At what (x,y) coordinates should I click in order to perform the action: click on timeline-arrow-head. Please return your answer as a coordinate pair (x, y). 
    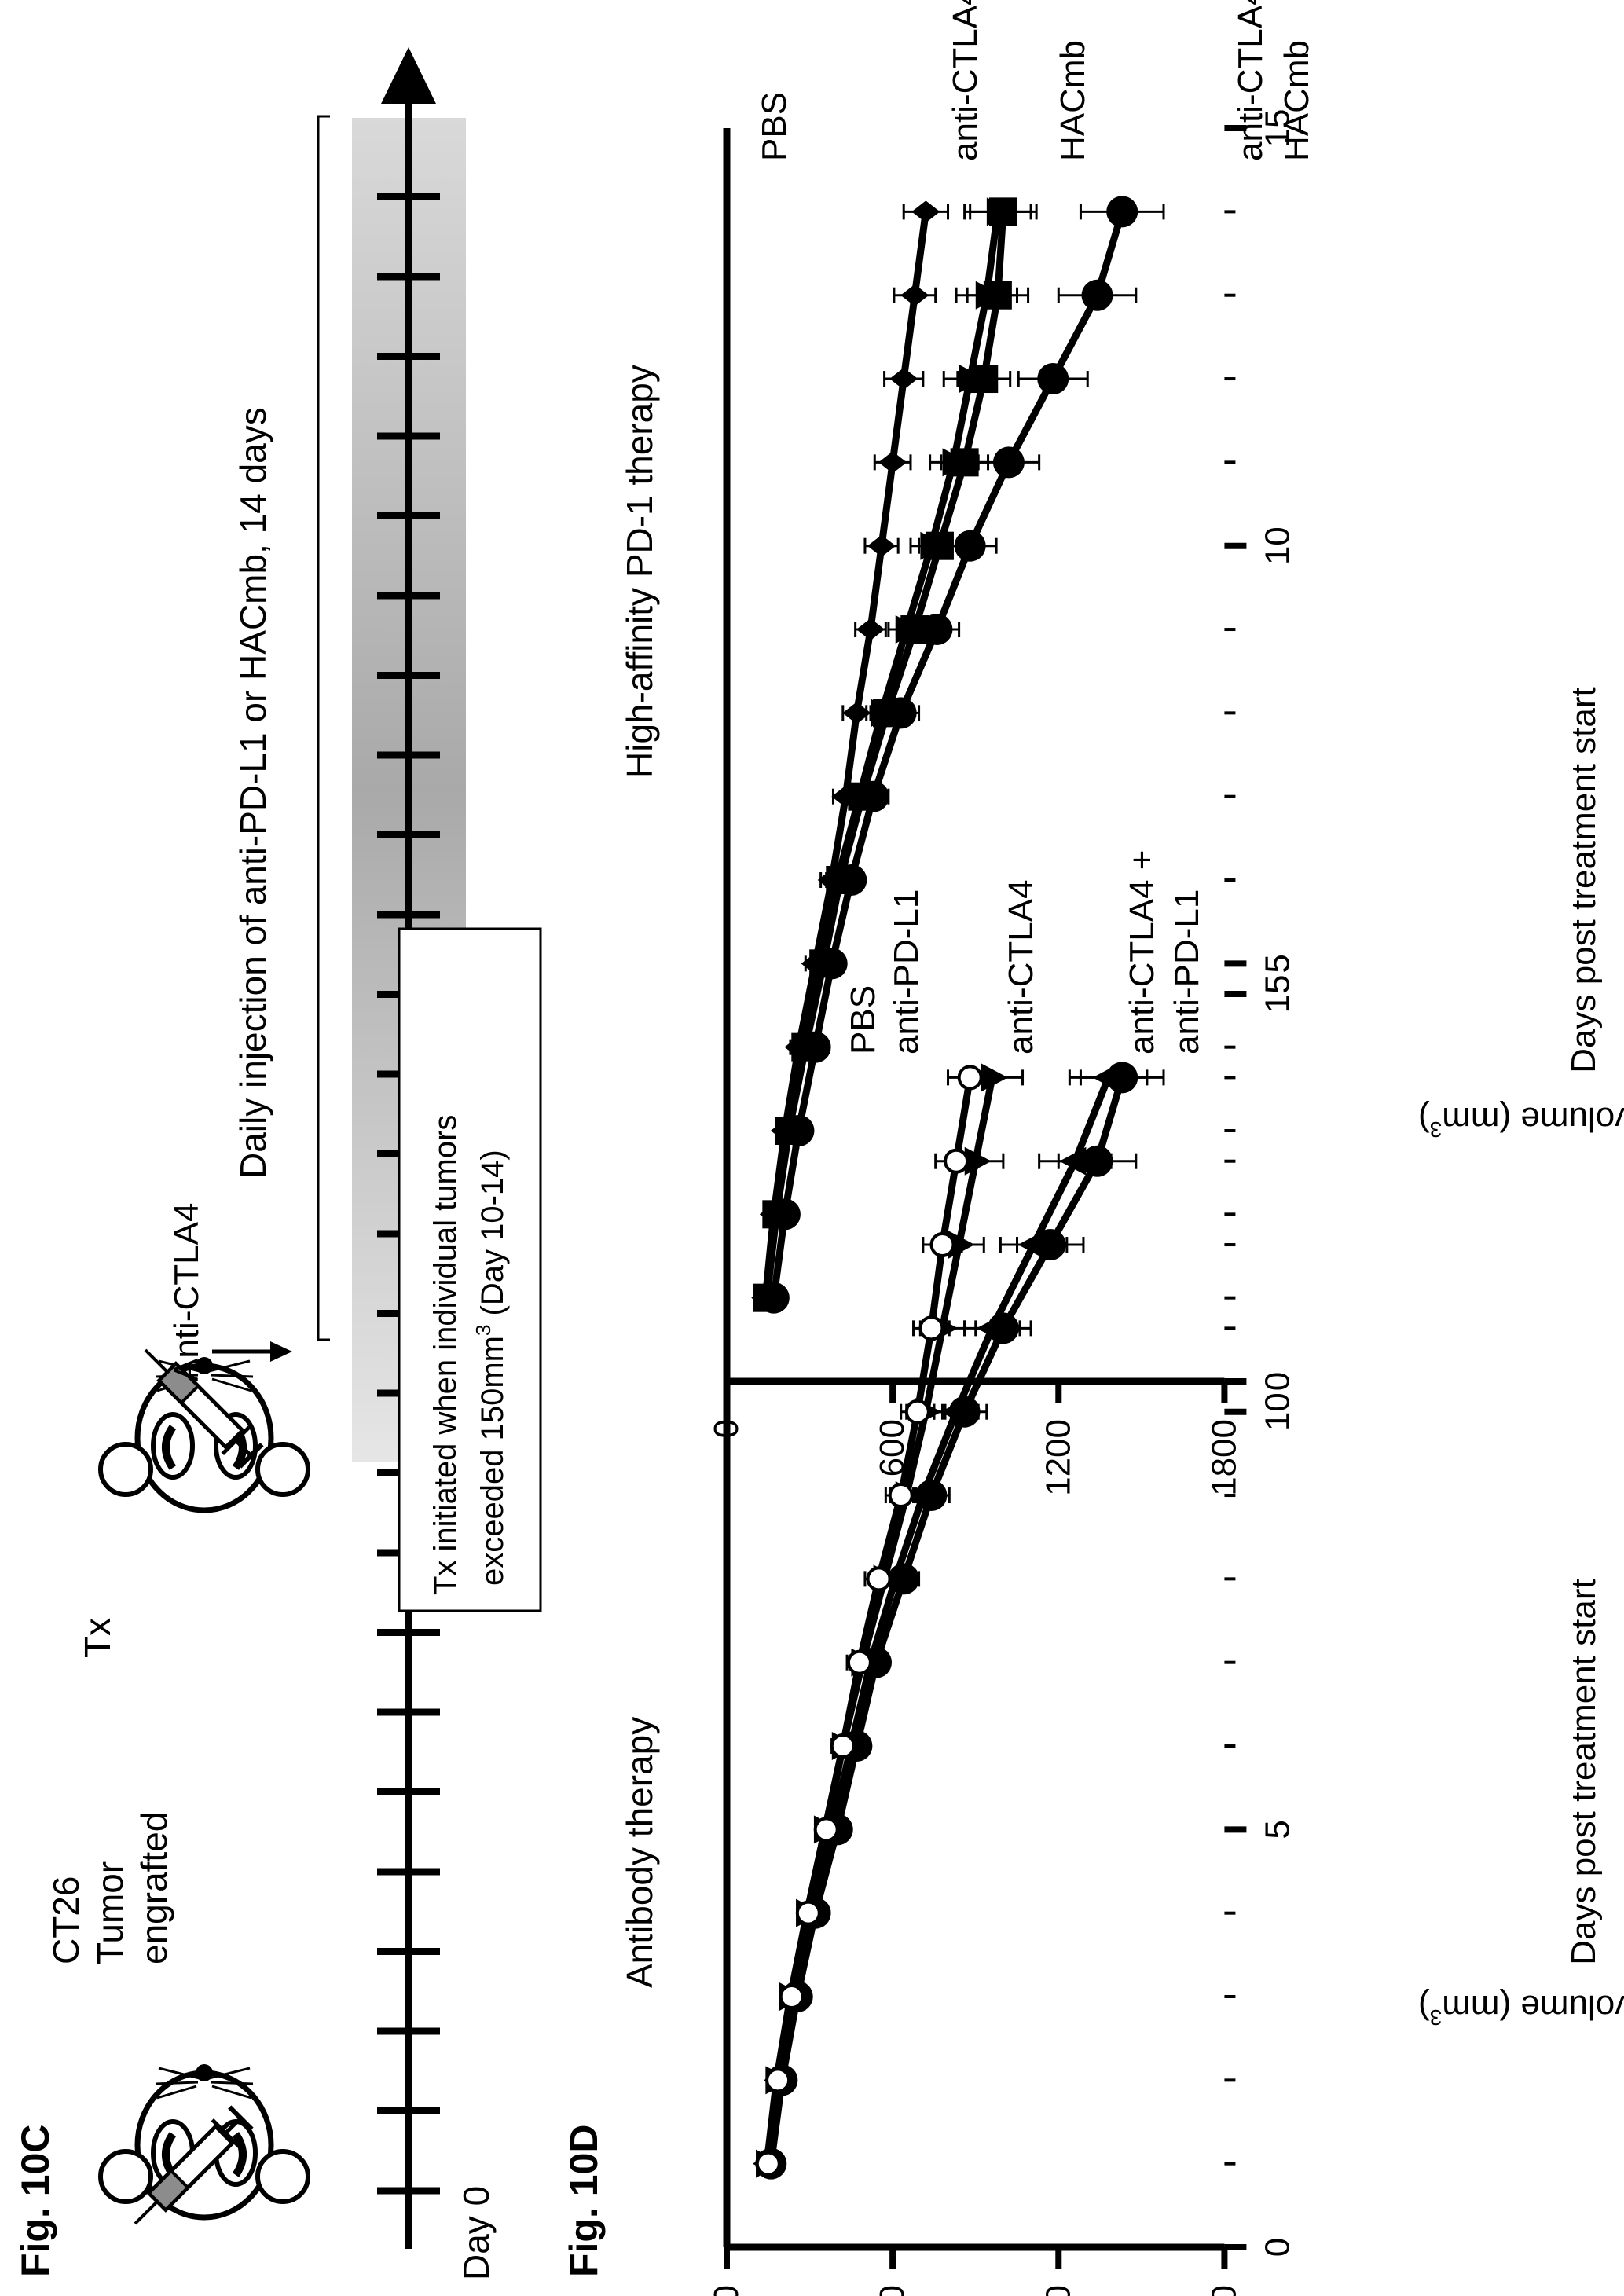
    Looking at the image, I should click on (408, 75).